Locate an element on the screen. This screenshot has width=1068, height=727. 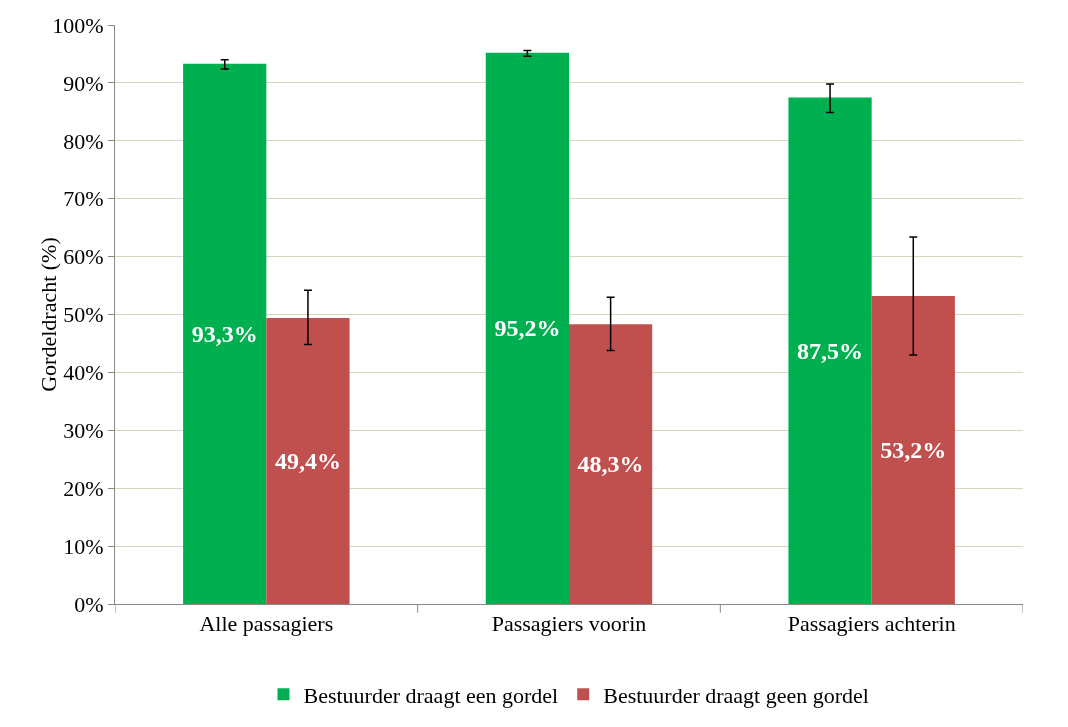
y-tick-label: 20% is located at coordinates (83, 488).